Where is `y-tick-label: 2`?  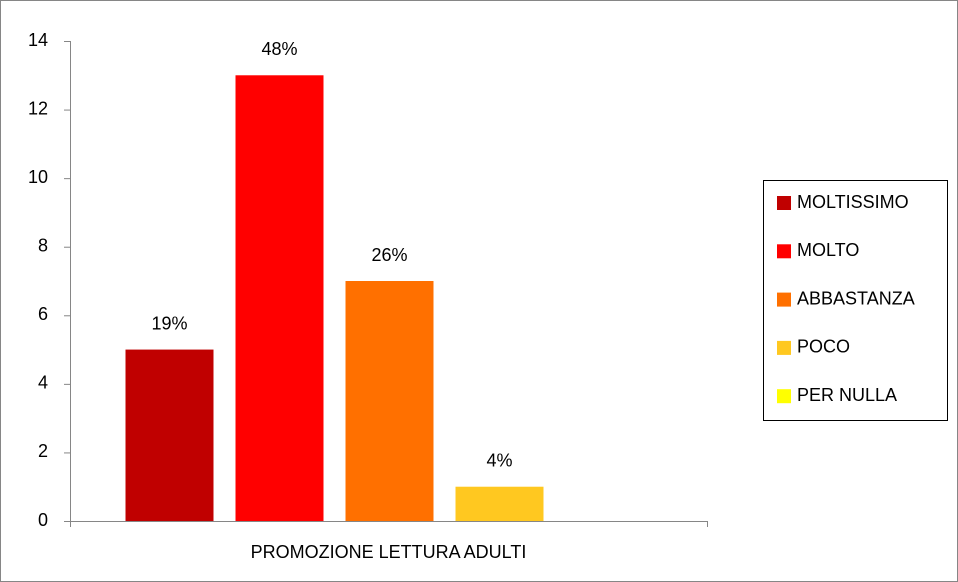
y-tick-label: 2 is located at coordinates (43, 451).